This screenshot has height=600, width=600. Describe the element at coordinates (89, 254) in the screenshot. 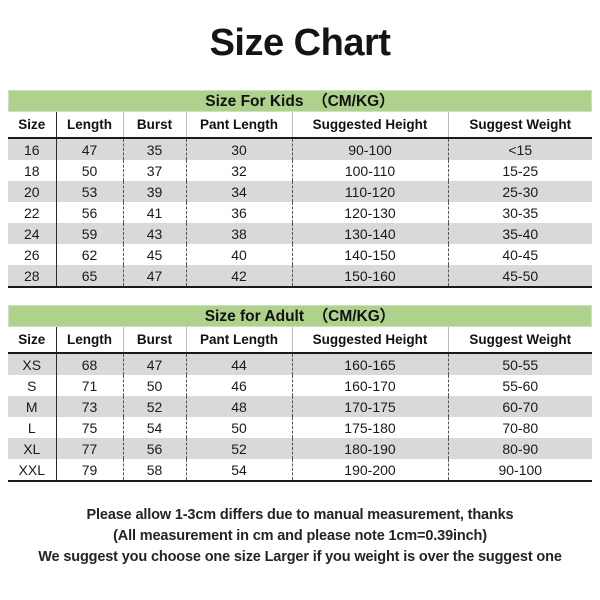

I see `cell-length: 62` at that location.